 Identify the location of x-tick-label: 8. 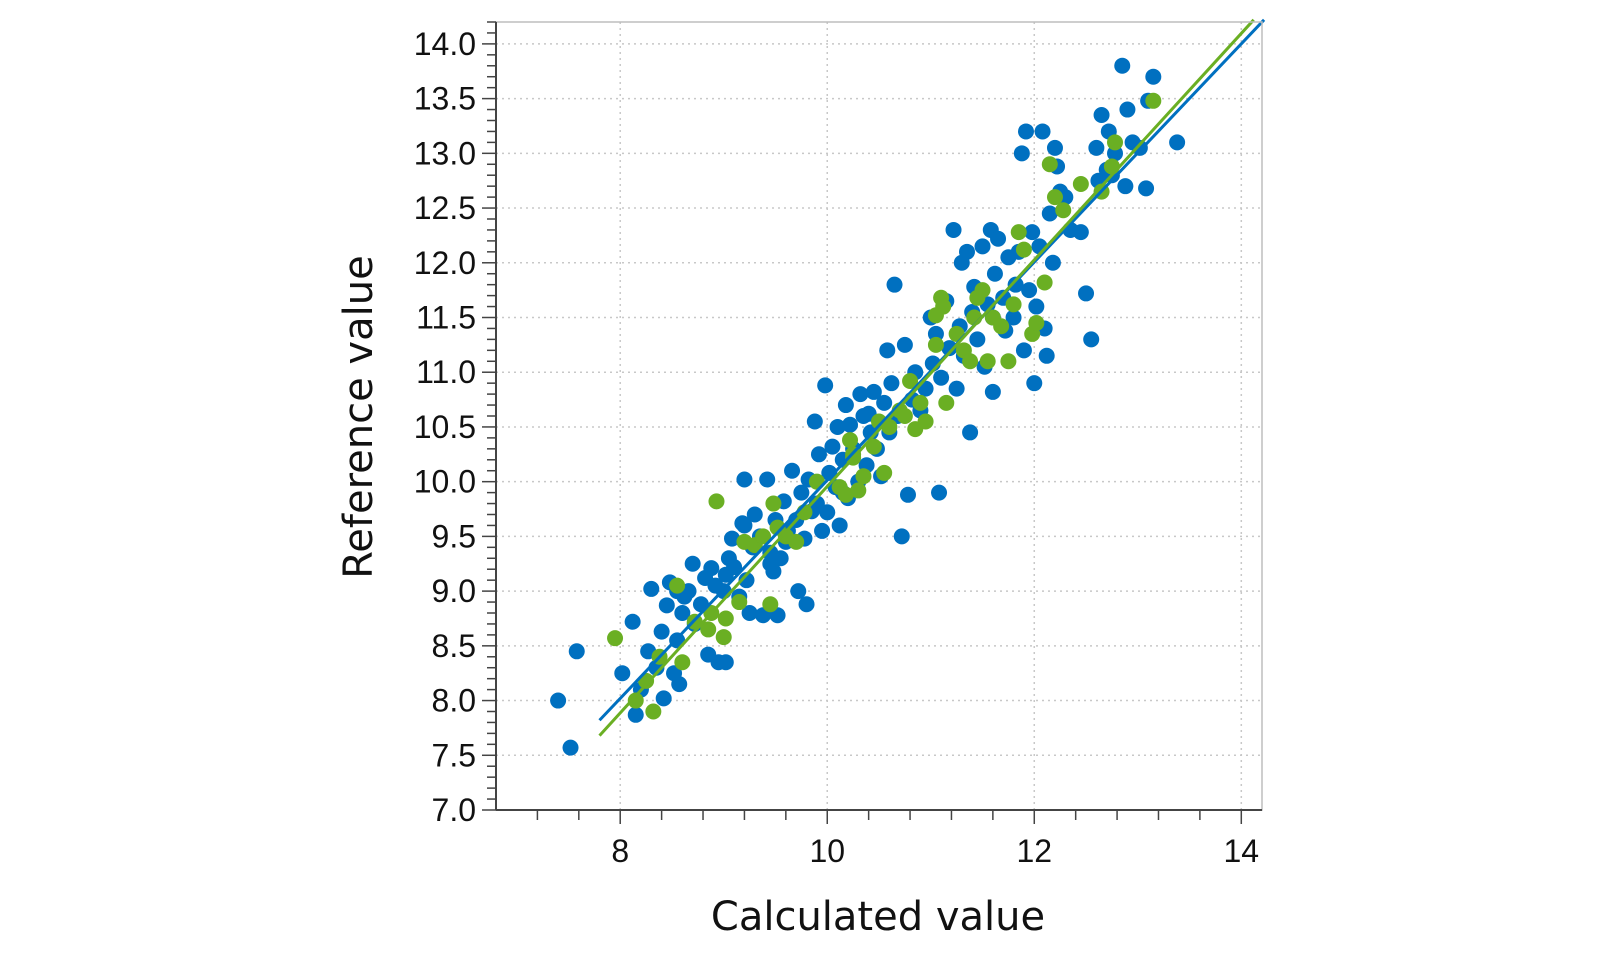
(620, 851).